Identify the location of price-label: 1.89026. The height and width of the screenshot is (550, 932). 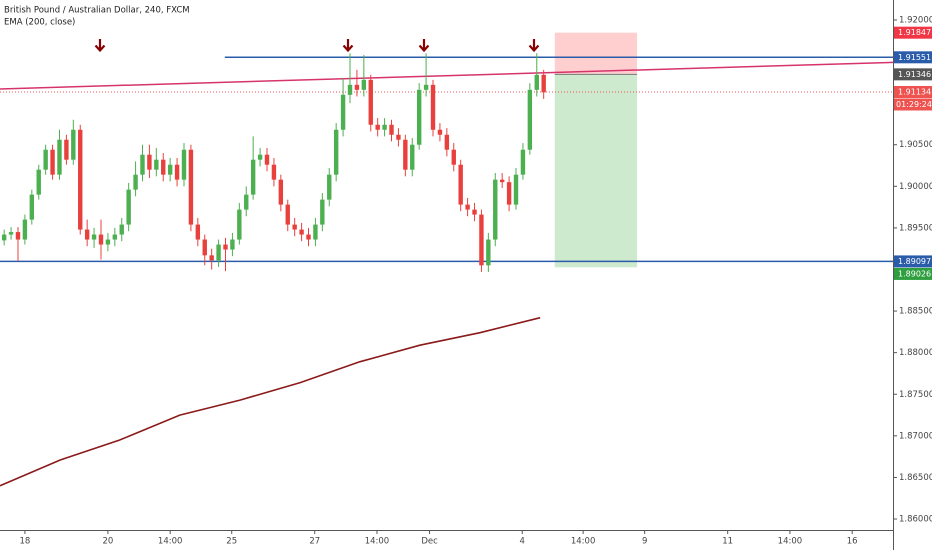
(914, 273).